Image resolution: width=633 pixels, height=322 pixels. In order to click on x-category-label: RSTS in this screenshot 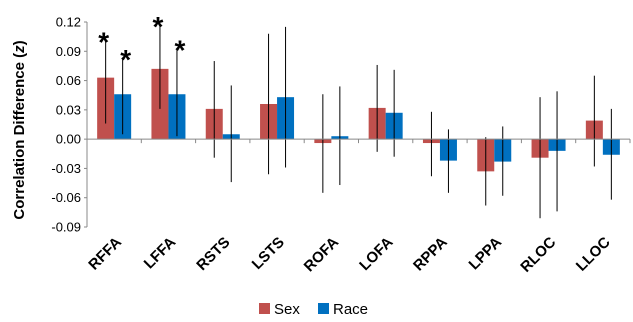, I will do `click(213, 254)`.